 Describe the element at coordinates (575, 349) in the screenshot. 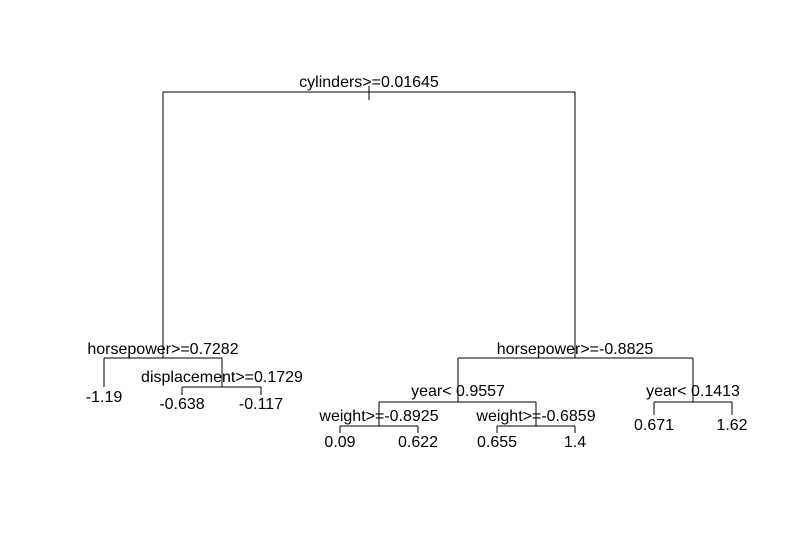

I see `split-label-horsepower-right: horsepower>=-0.8825` at that location.